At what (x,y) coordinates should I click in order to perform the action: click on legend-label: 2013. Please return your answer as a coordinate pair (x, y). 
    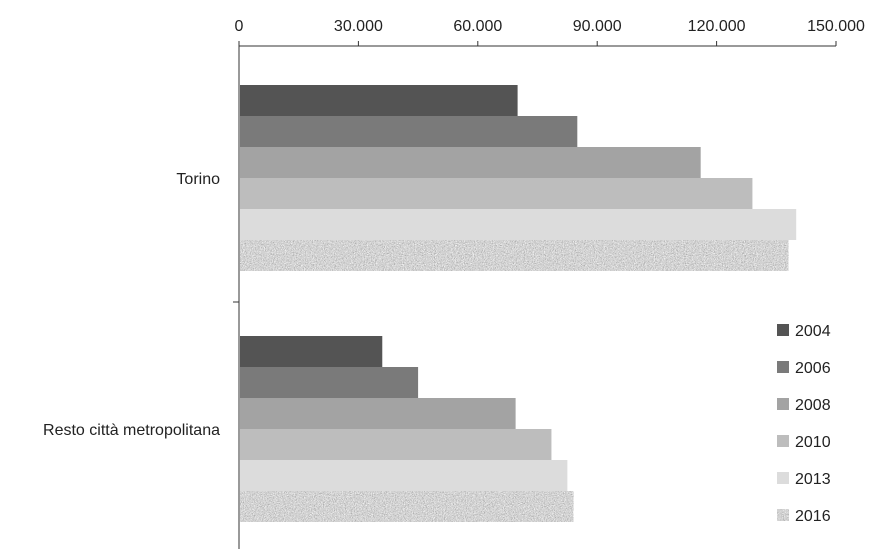
    Looking at the image, I should click on (813, 479).